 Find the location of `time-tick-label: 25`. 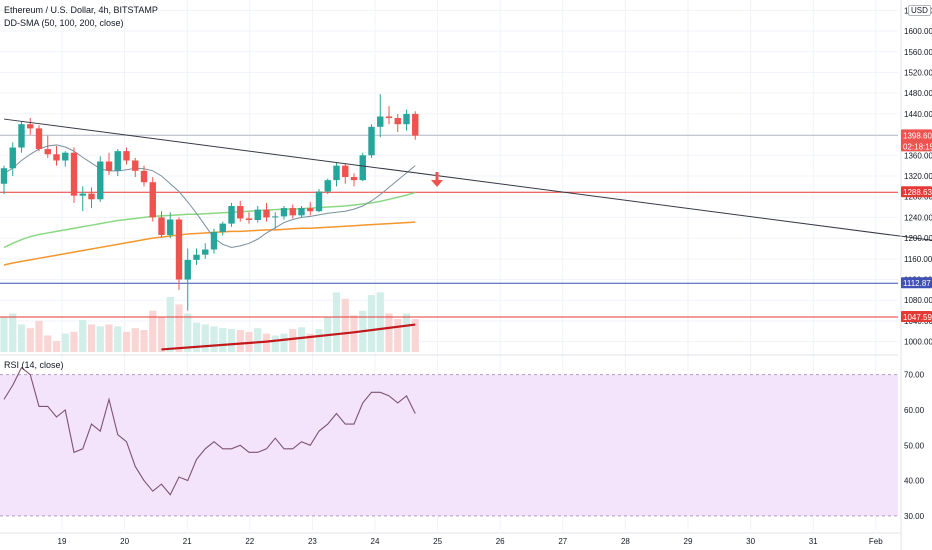

time-tick-label: 25 is located at coordinates (437, 541).